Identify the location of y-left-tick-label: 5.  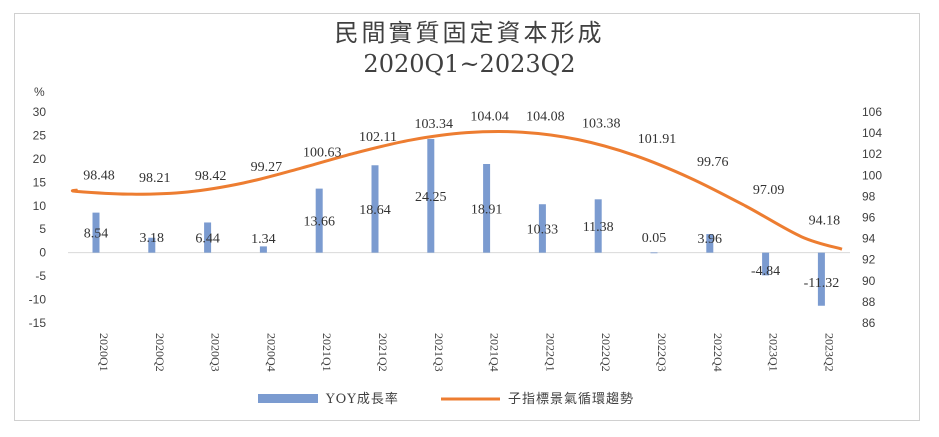
(42, 229).